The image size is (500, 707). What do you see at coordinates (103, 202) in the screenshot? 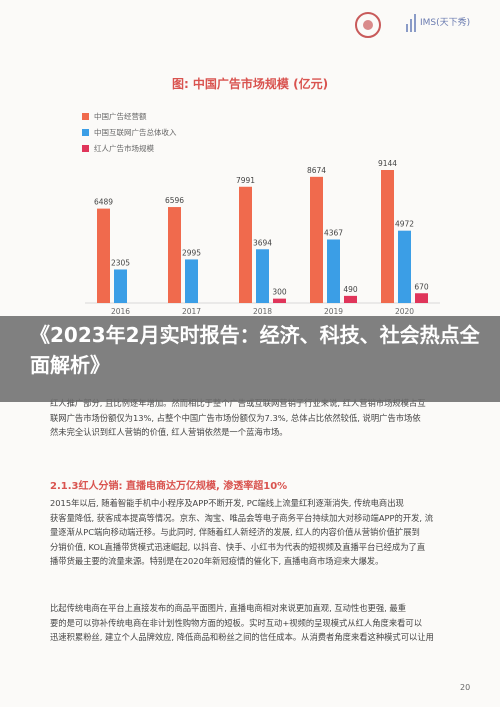
I see `data-label: 6489` at bounding box center [103, 202].